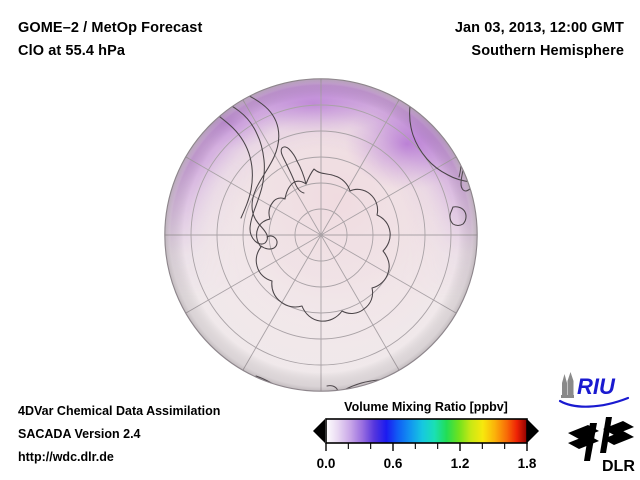 The image size is (640, 480). I want to click on riu-logo-svg: RIU, so click(594, 390).